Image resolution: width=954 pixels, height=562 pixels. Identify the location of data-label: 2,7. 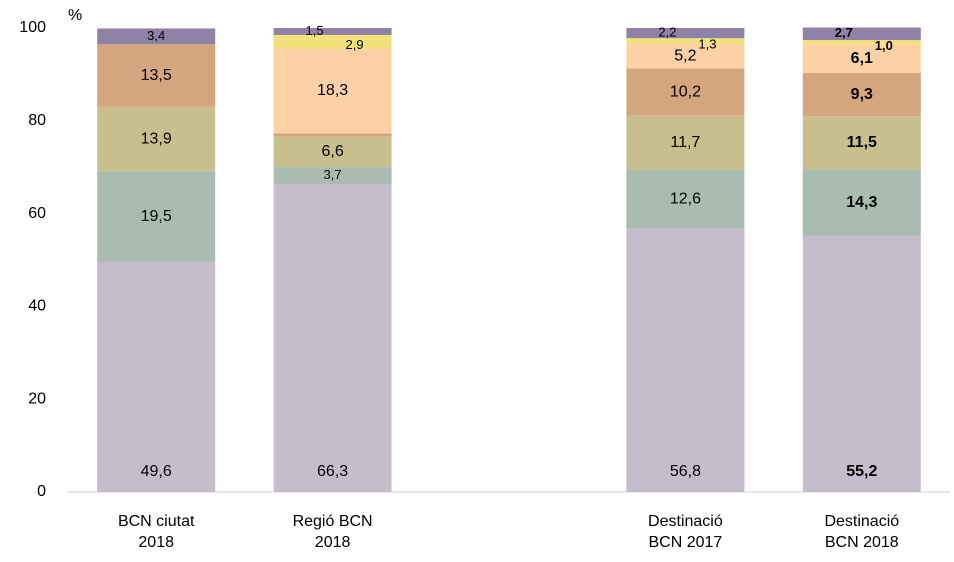
(844, 32).